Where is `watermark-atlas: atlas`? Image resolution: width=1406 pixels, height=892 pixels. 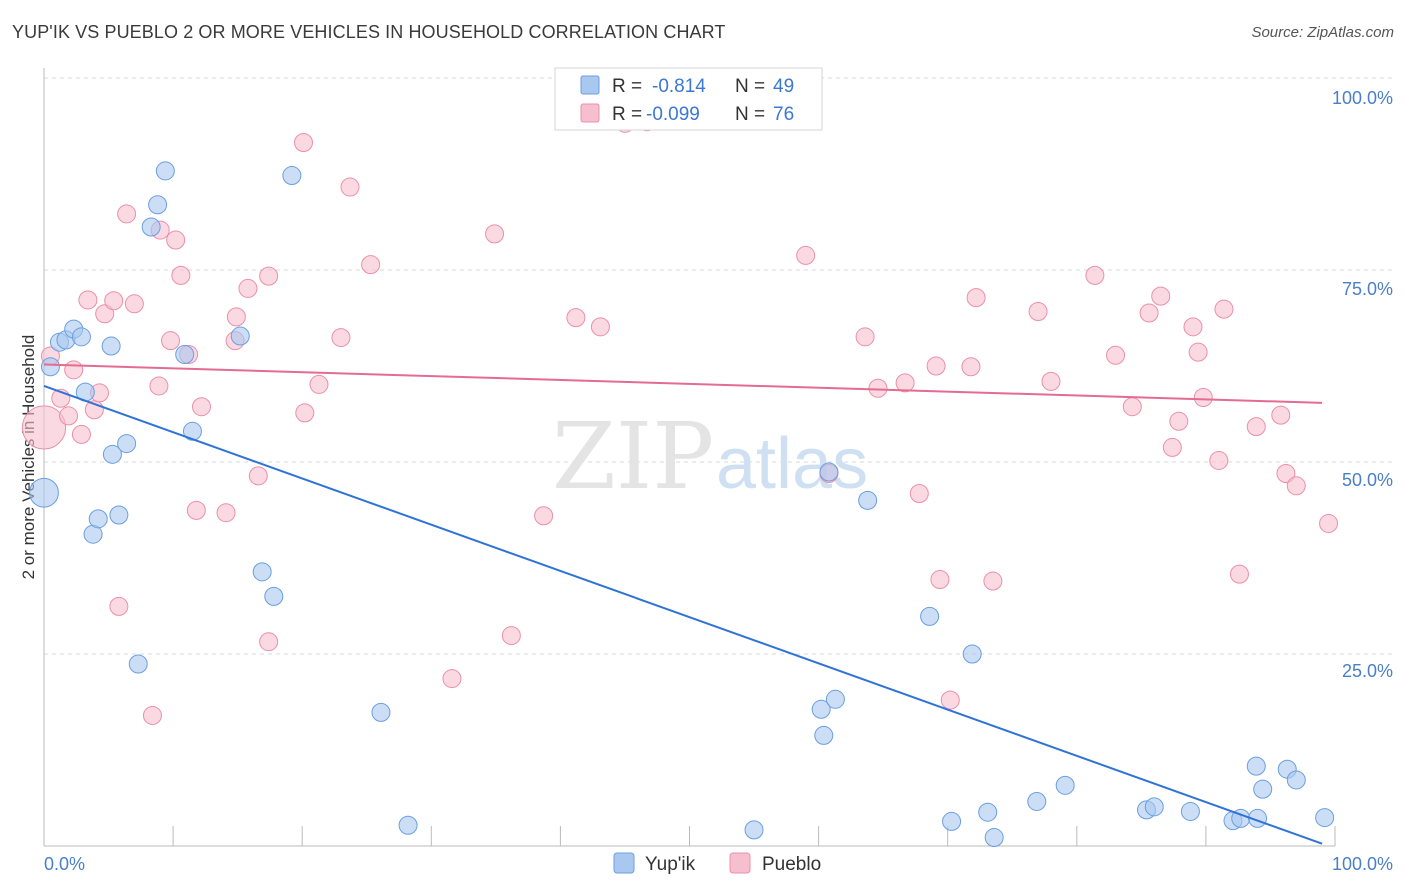 watermark-atlas: atlas is located at coordinates (792, 464).